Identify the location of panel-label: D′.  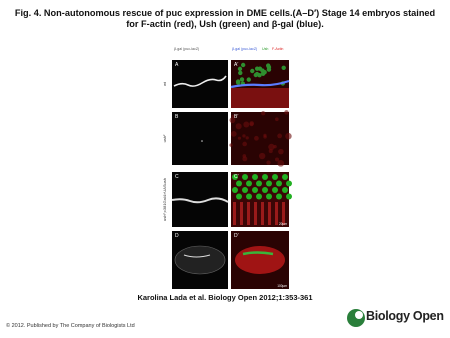
(236, 236).